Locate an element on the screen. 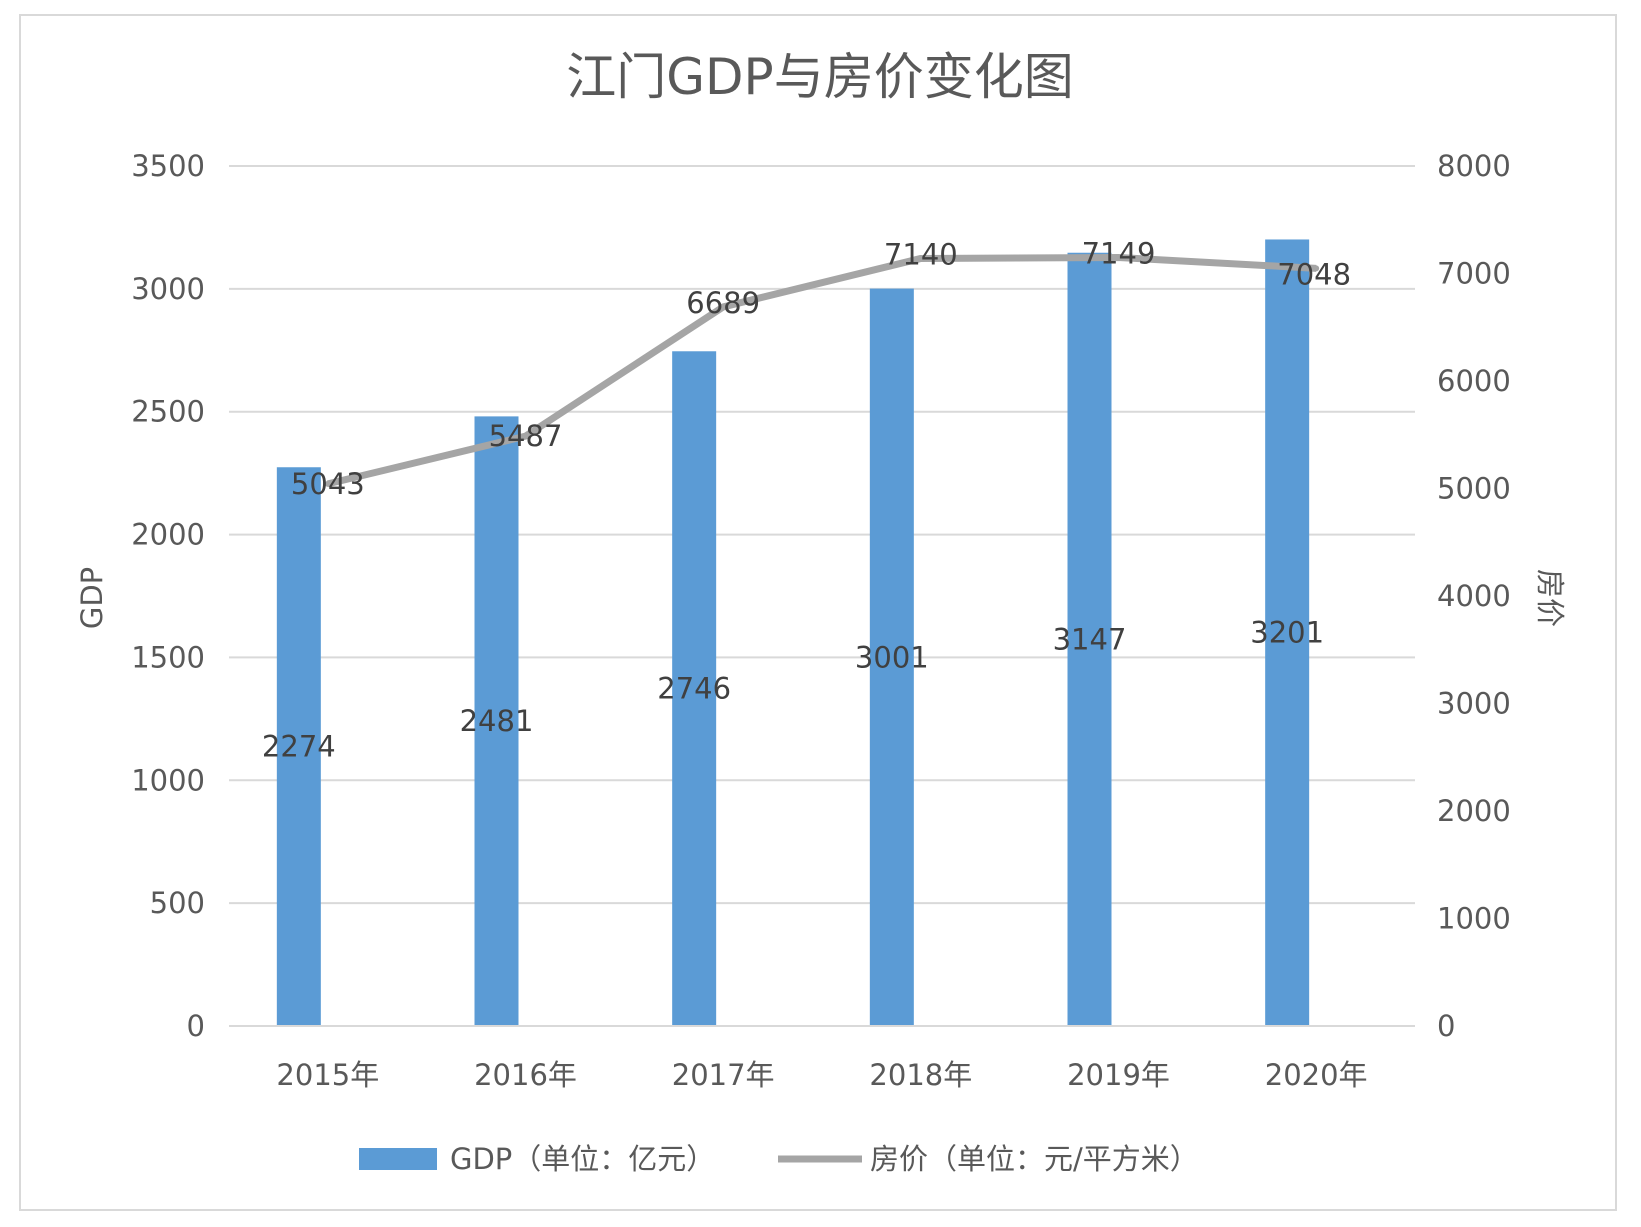  y-tick-label: 500 is located at coordinates (177, 903).